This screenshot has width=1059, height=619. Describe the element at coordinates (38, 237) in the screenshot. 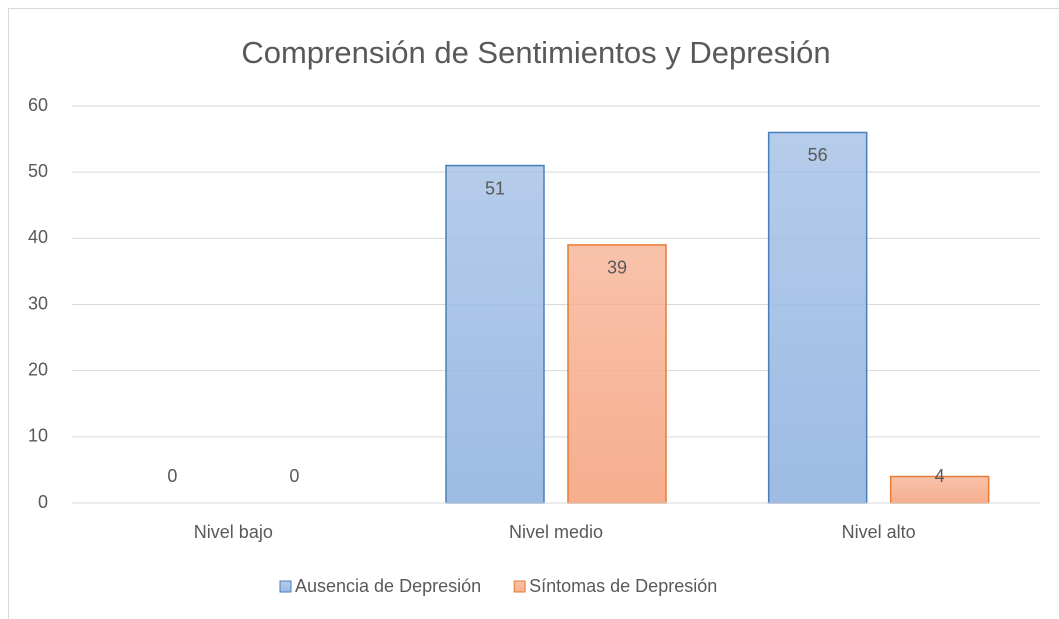

I see `y-tick-label: 40` at that location.